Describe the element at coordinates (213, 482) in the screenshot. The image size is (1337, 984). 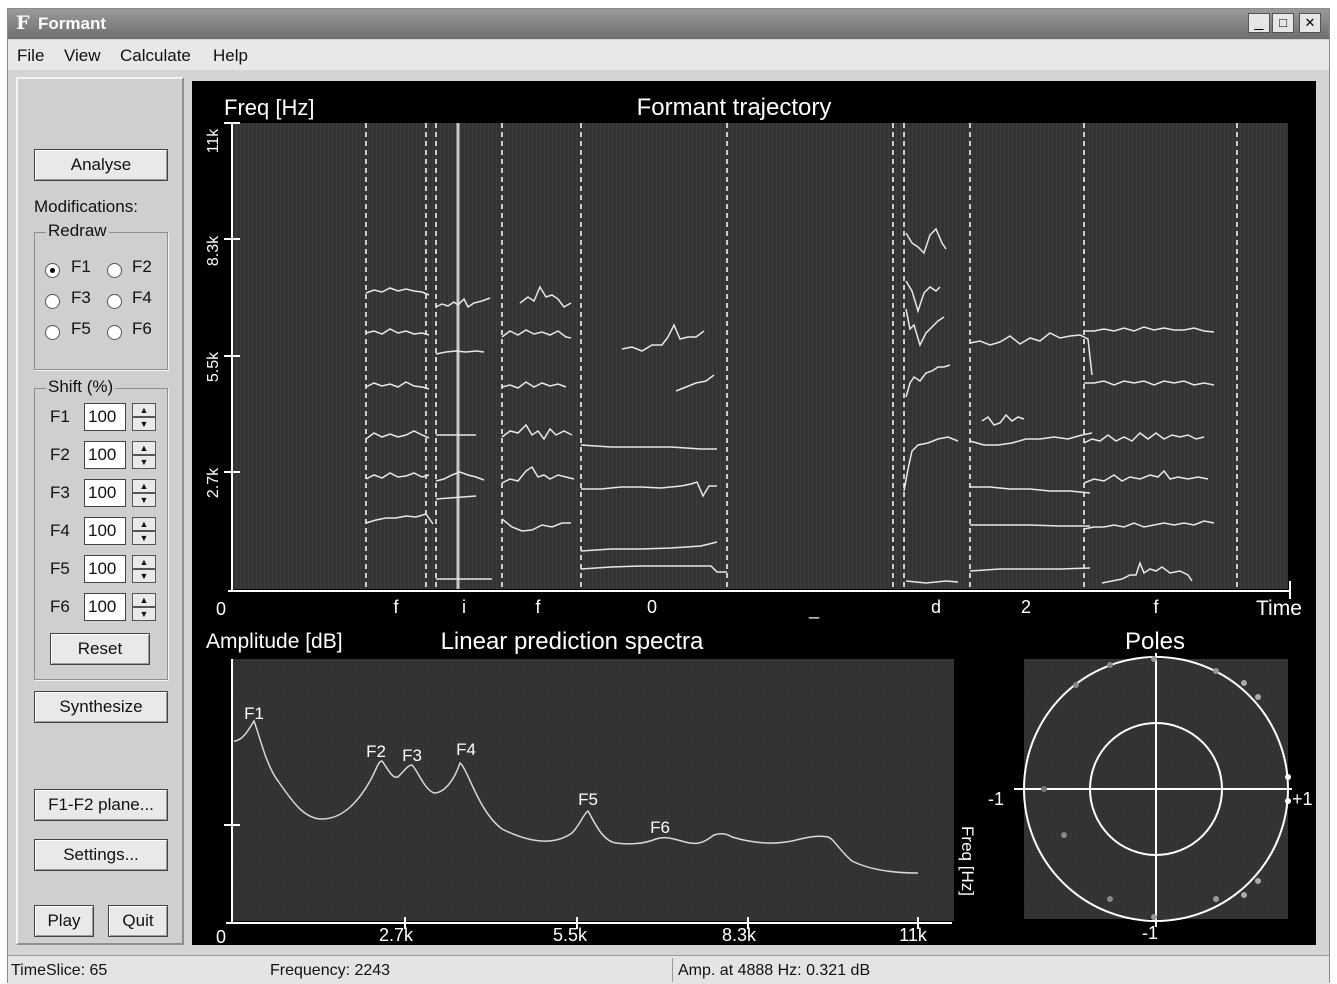
I see `ytick-label-2-7k: 2.7k` at that location.